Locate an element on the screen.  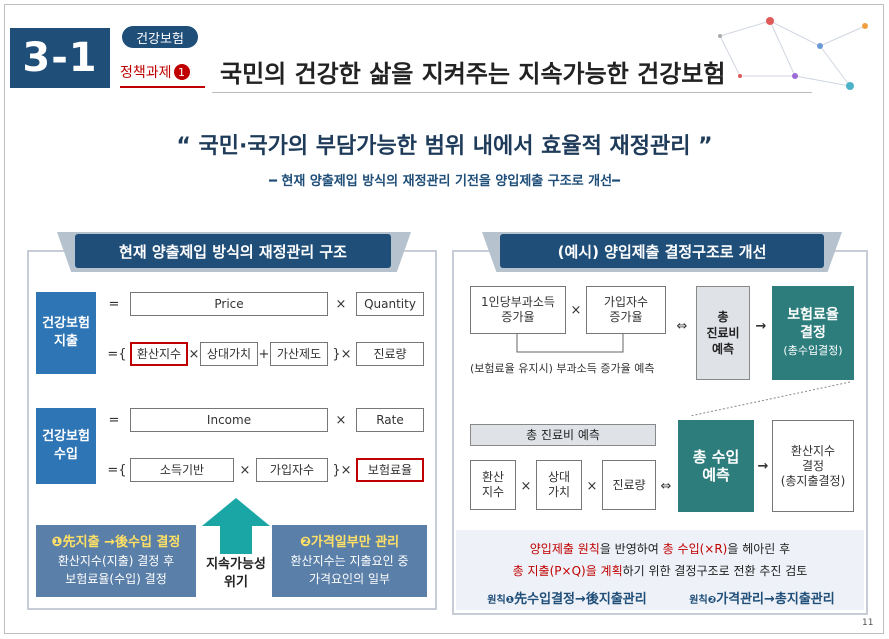
info2-title: ❷가격일부만 관리 is located at coordinates (349, 542).